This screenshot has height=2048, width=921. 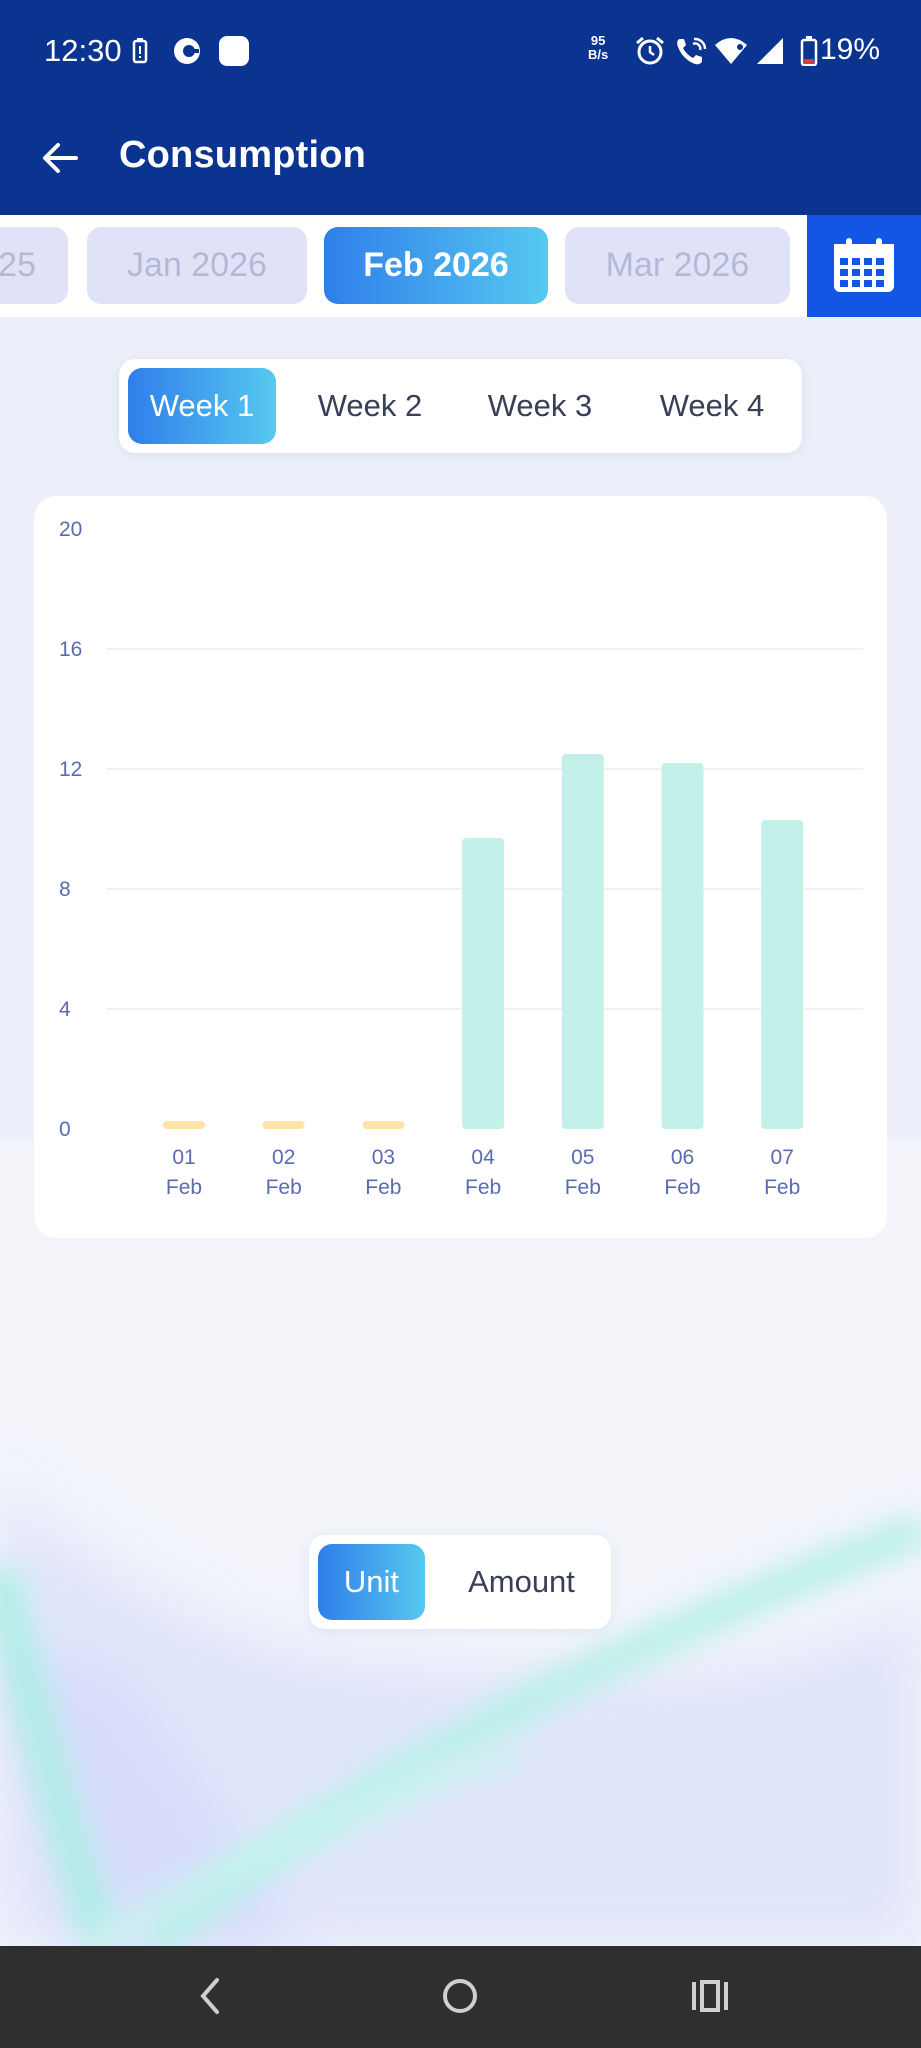 What do you see at coordinates (677, 265) in the screenshot?
I see `month-item-mar-2026: Mar 2026` at bounding box center [677, 265].